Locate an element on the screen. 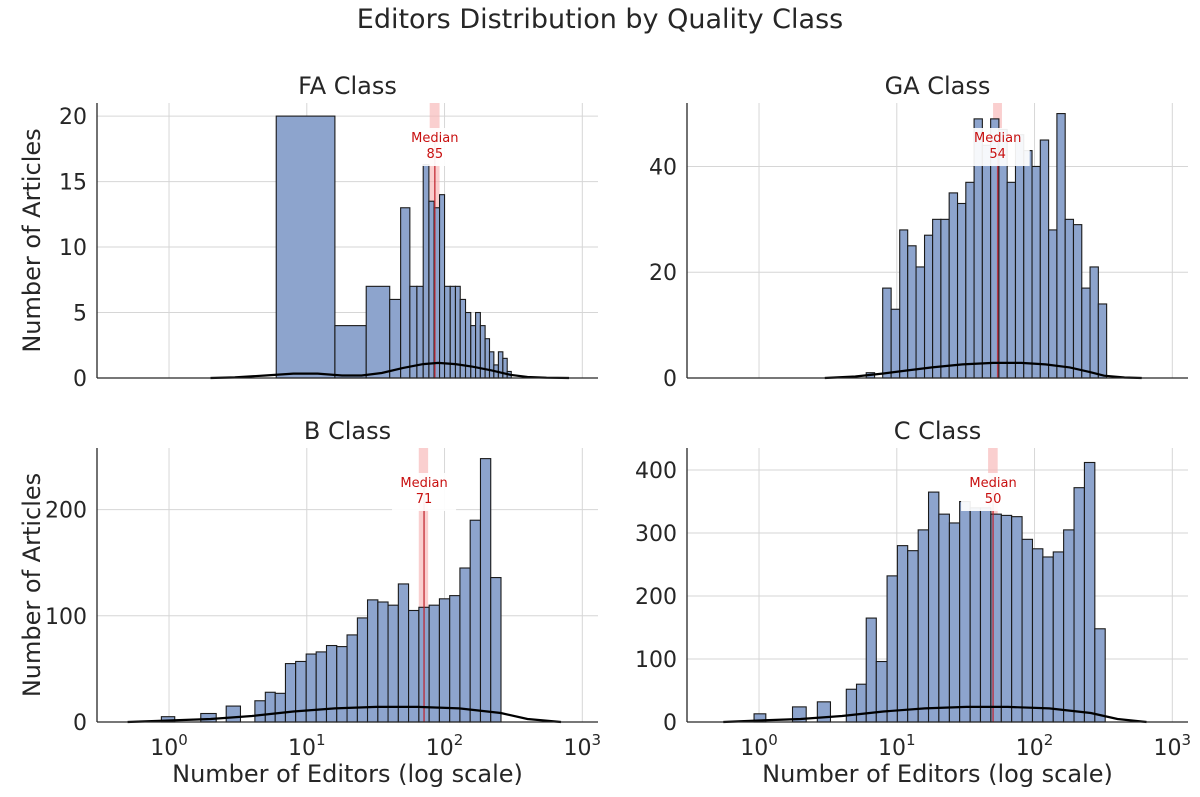 This screenshot has height=797, width=1200. median-value: 71 is located at coordinates (424, 499).